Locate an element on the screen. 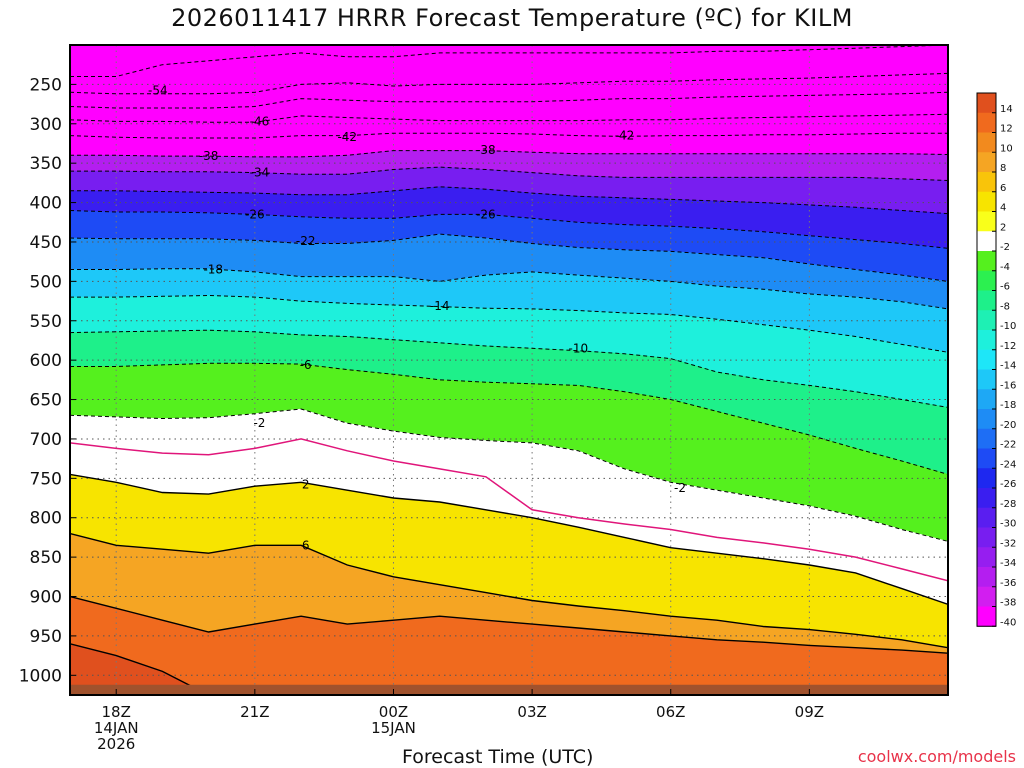 Image resolution: width=1024 pixels, height=768 pixels. y-tick-label: 400 is located at coordinates (46, 204).